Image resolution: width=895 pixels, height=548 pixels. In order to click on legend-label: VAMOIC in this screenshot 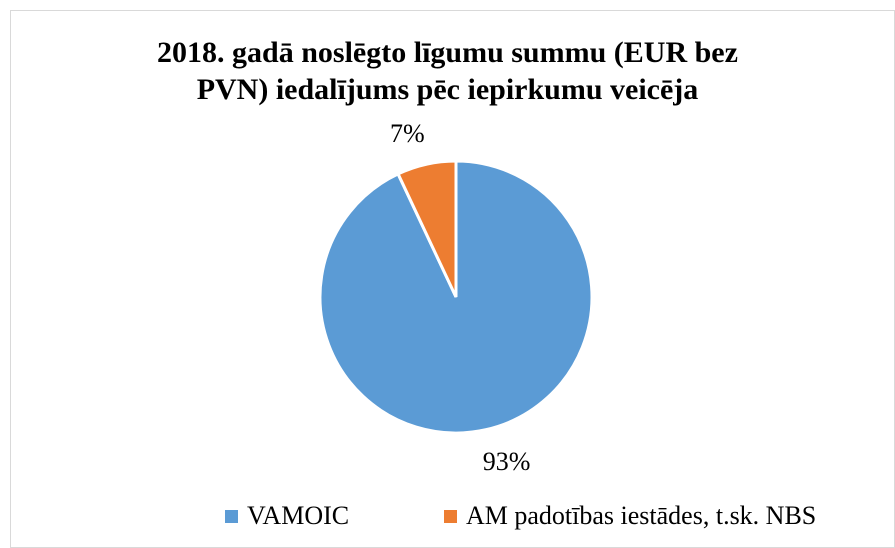, I will do `click(298, 515)`.